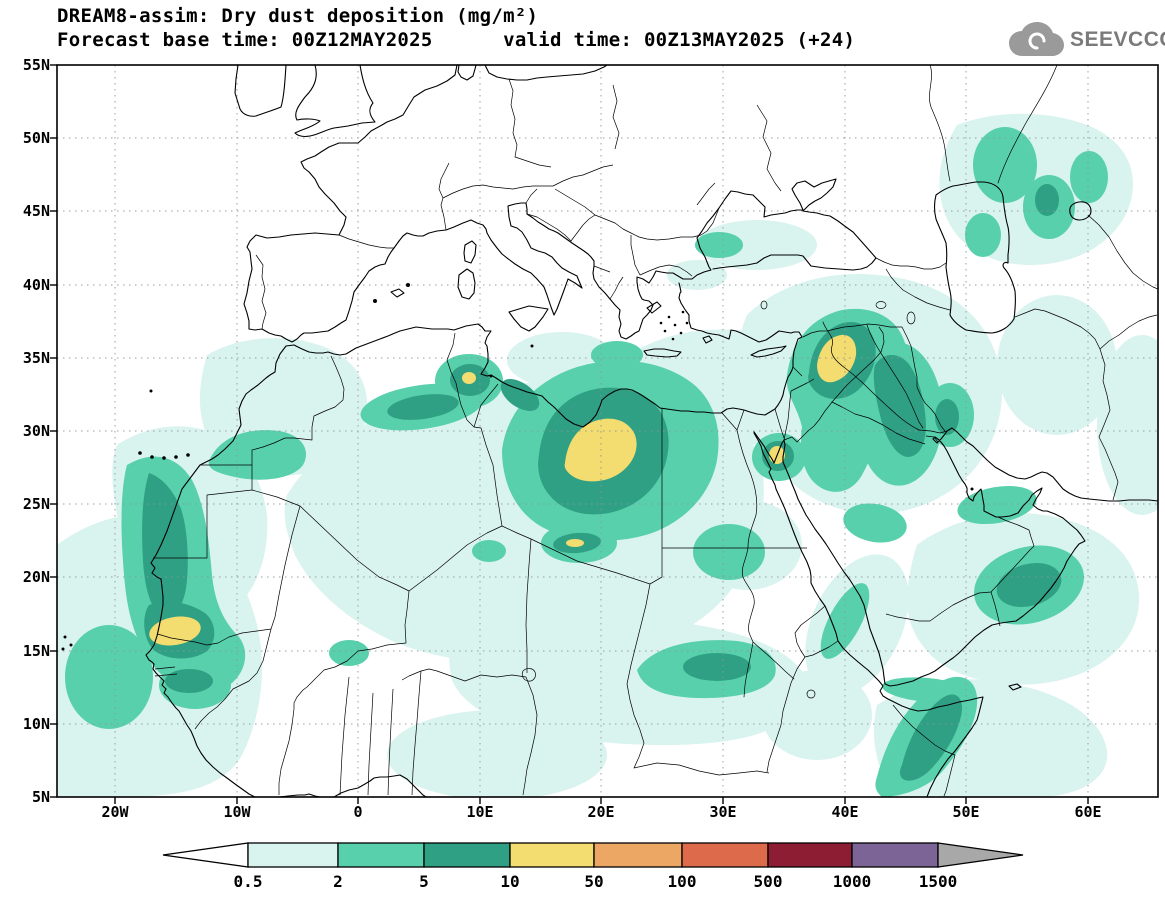 This screenshot has width=1165, height=907. I want to click on colorbar-tick-5: 5, so click(424, 881).